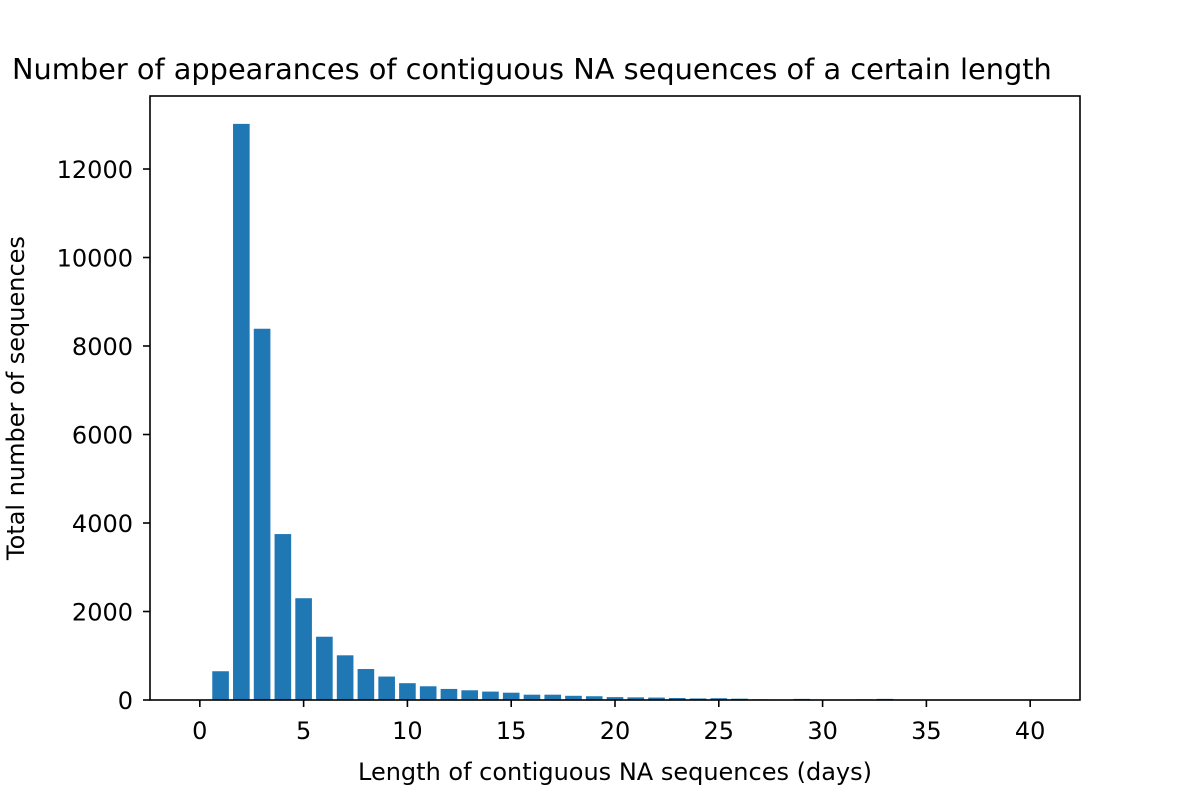 This screenshot has width=1200, height=805. What do you see at coordinates (719, 731) in the screenshot?
I see `x-tick-label: 25` at bounding box center [719, 731].